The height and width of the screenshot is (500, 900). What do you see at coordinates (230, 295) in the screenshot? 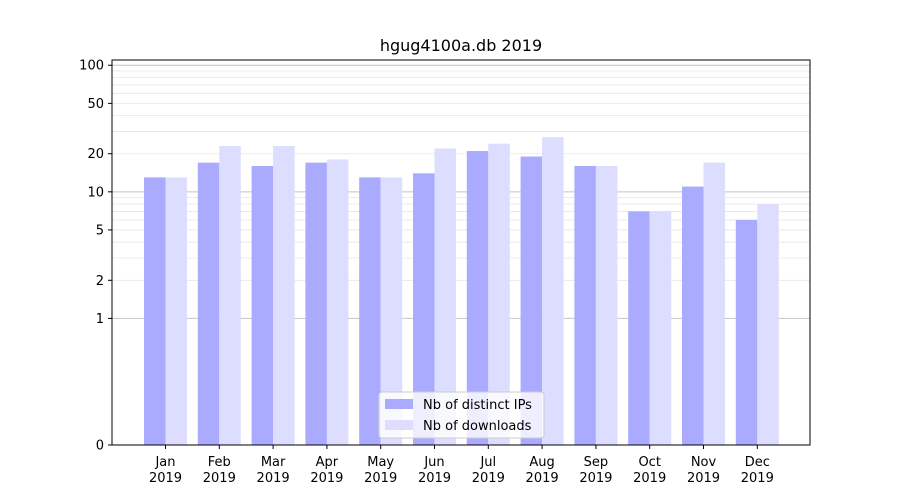
I see `bar-downloads-feb` at bounding box center [230, 295].